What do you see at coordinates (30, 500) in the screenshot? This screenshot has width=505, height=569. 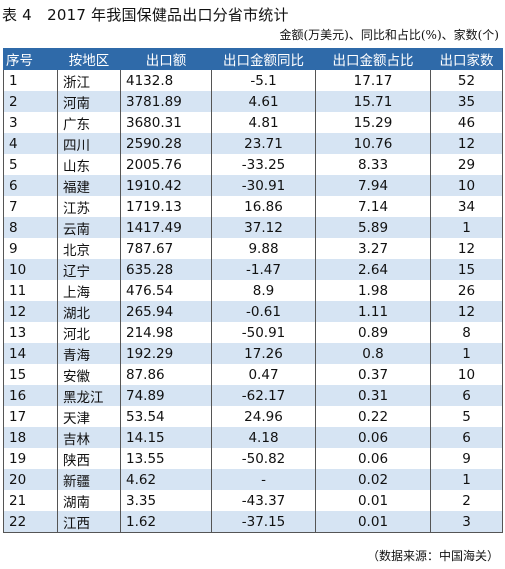 I see `table-cell: 21` at bounding box center [30, 500].